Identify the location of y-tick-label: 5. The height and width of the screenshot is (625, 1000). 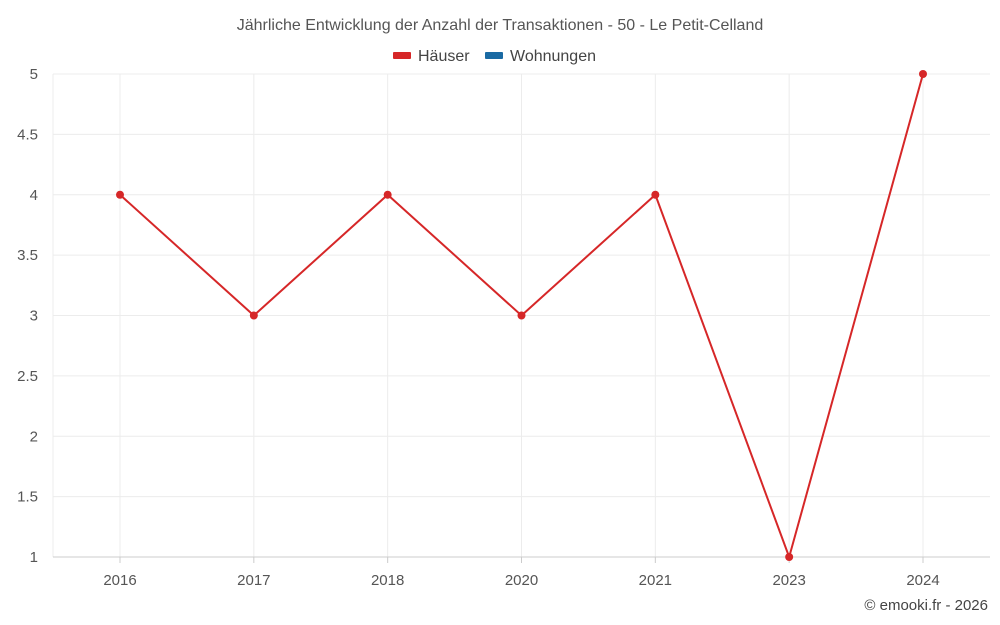
(34, 74).